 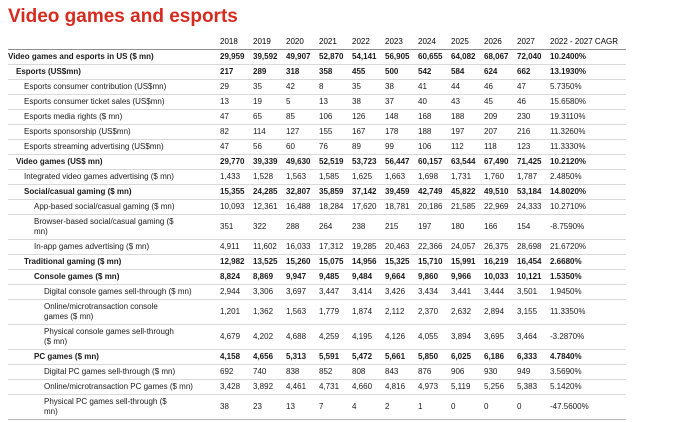 What do you see at coordinates (500, 132) in the screenshot?
I see `cell-value: 207` at bounding box center [500, 132].